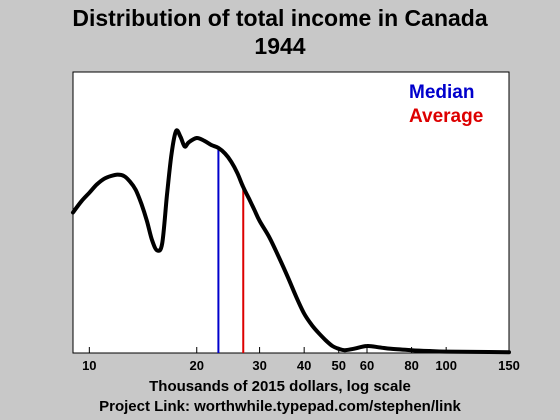  What do you see at coordinates (231, 249) in the screenshot?
I see `marker-lines` at bounding box center [231, 249].